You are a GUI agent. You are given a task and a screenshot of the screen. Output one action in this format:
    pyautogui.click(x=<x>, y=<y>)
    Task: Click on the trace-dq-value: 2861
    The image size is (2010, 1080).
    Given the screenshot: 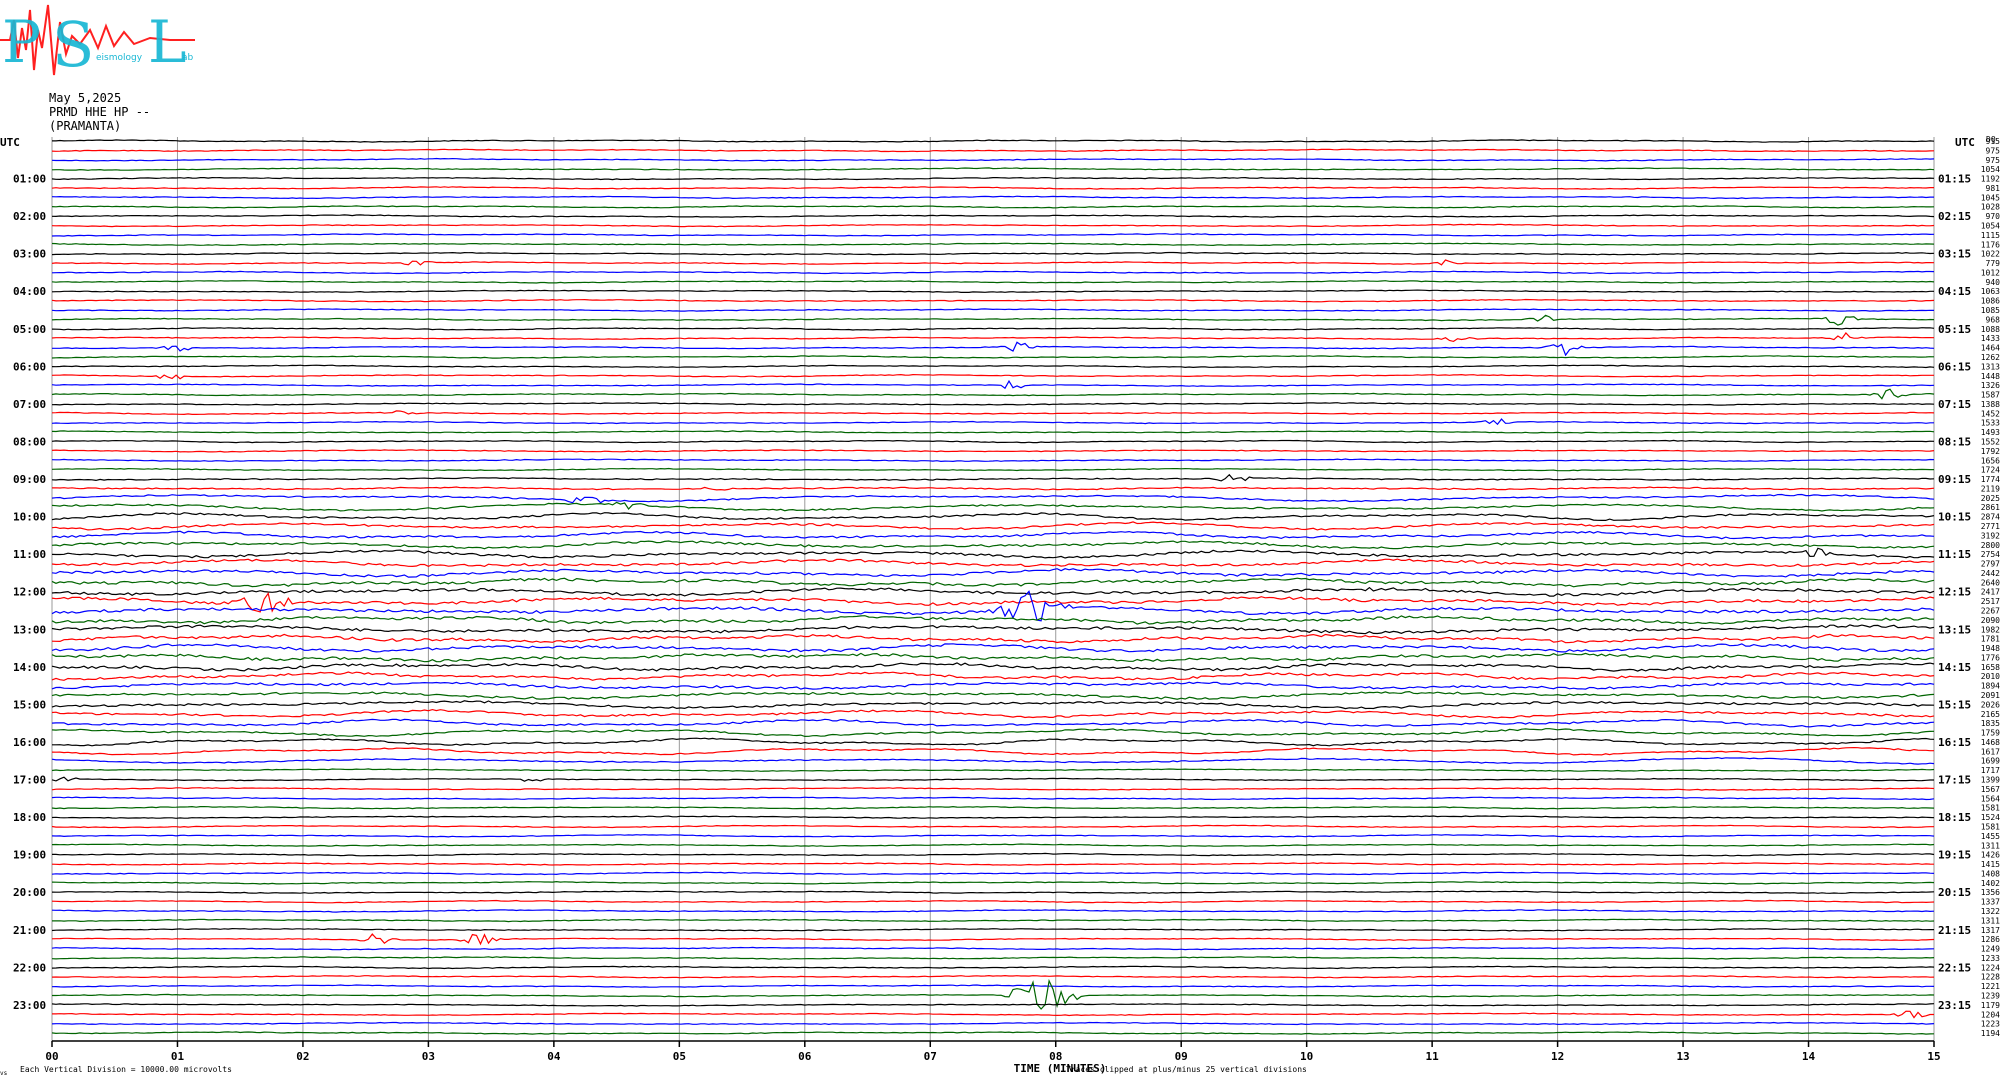 What is the action you would take?
    pyautogui.click(x=1990, y=507)
    